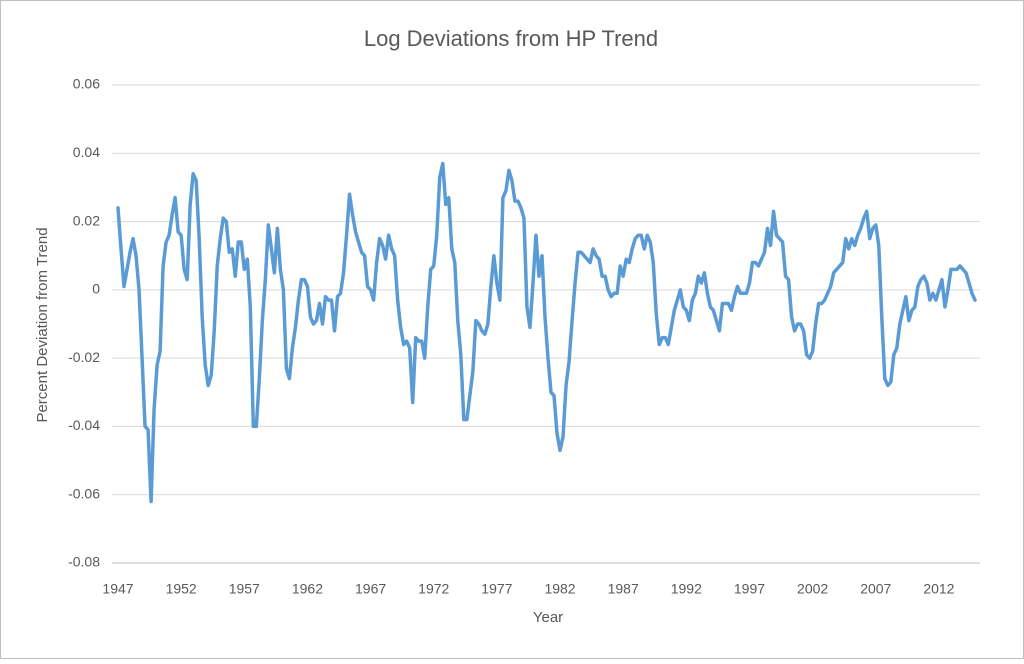  Describe the element at coordinates (84, 562) in the screenshot. I see `y-tick-label: -0.08` at that location.